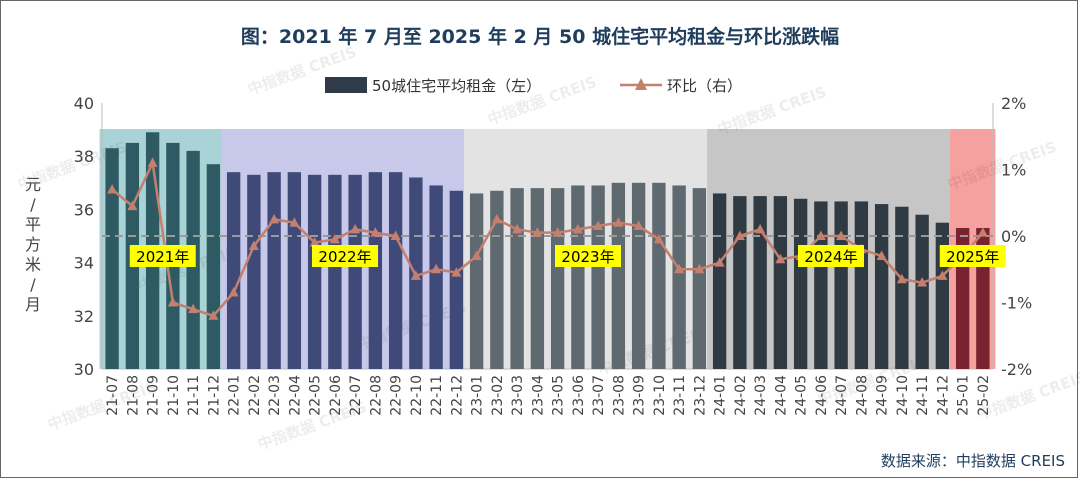  I want to click on x-tick-label: 24-12, so click(943, 395).